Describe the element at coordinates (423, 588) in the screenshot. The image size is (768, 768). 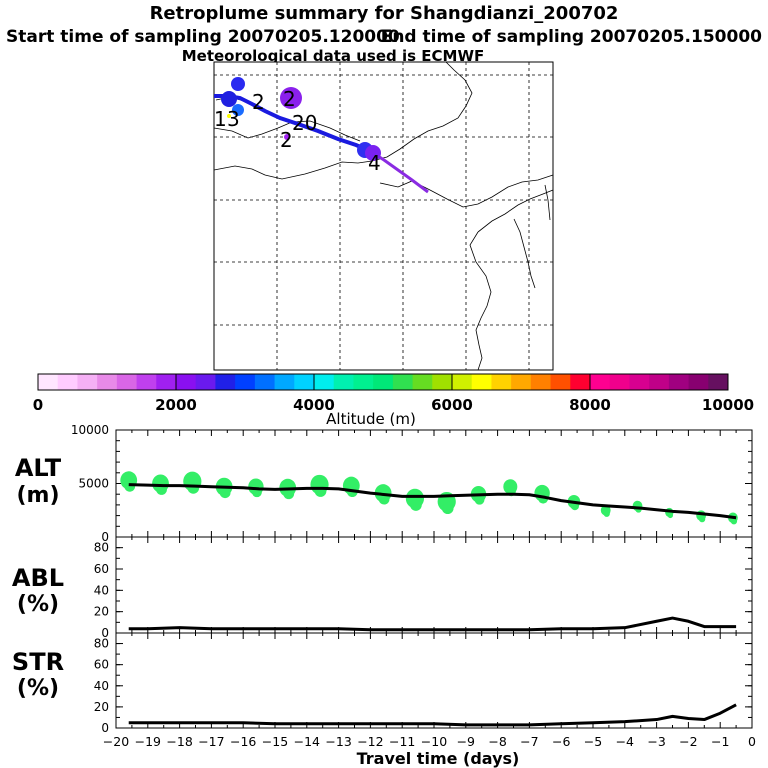
I see `abl-panel: 80 60 40 20 0` at that location.